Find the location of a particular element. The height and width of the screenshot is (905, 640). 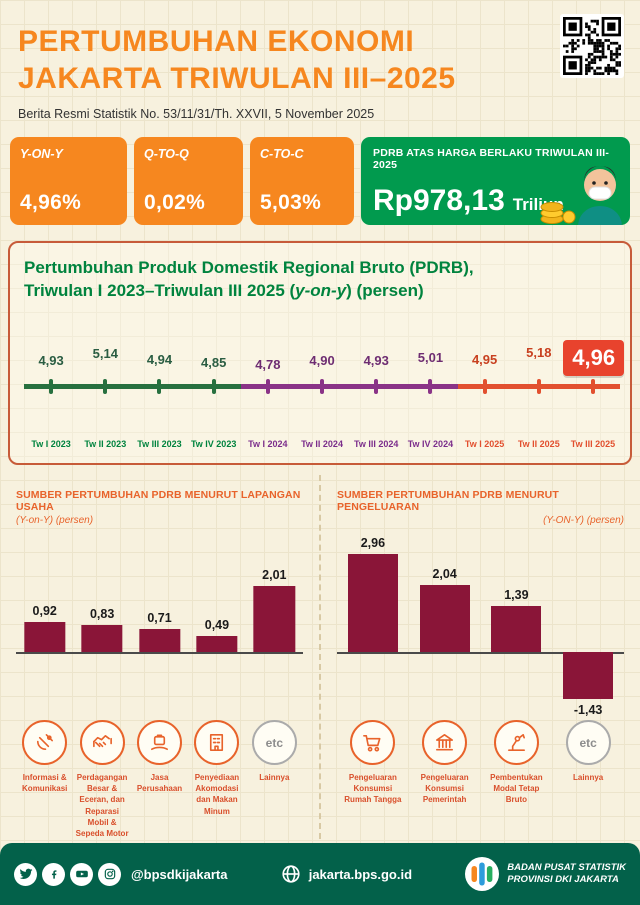

bar-value: -1,43 is located at coordinates (588, 710).